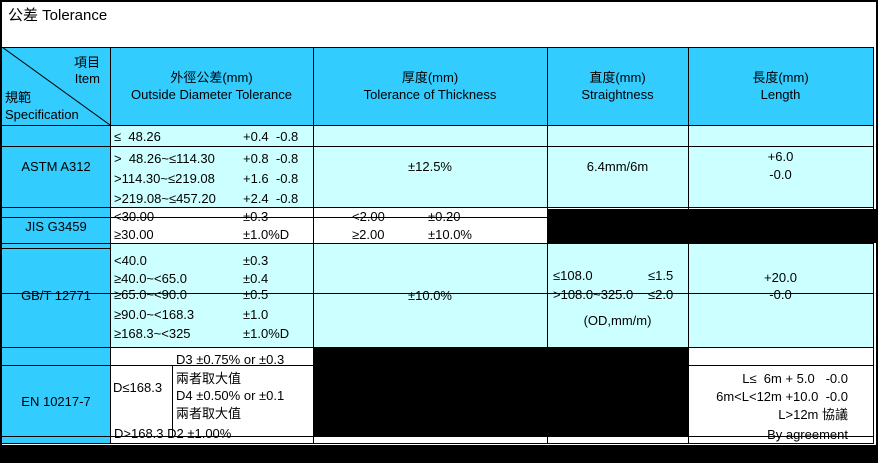 This screenshot has height=463, width=878. What do you see at coordinates (547, 245) in the screenshot?
I see `col-border-thickness-straightness` at bounding box center [547, 245].